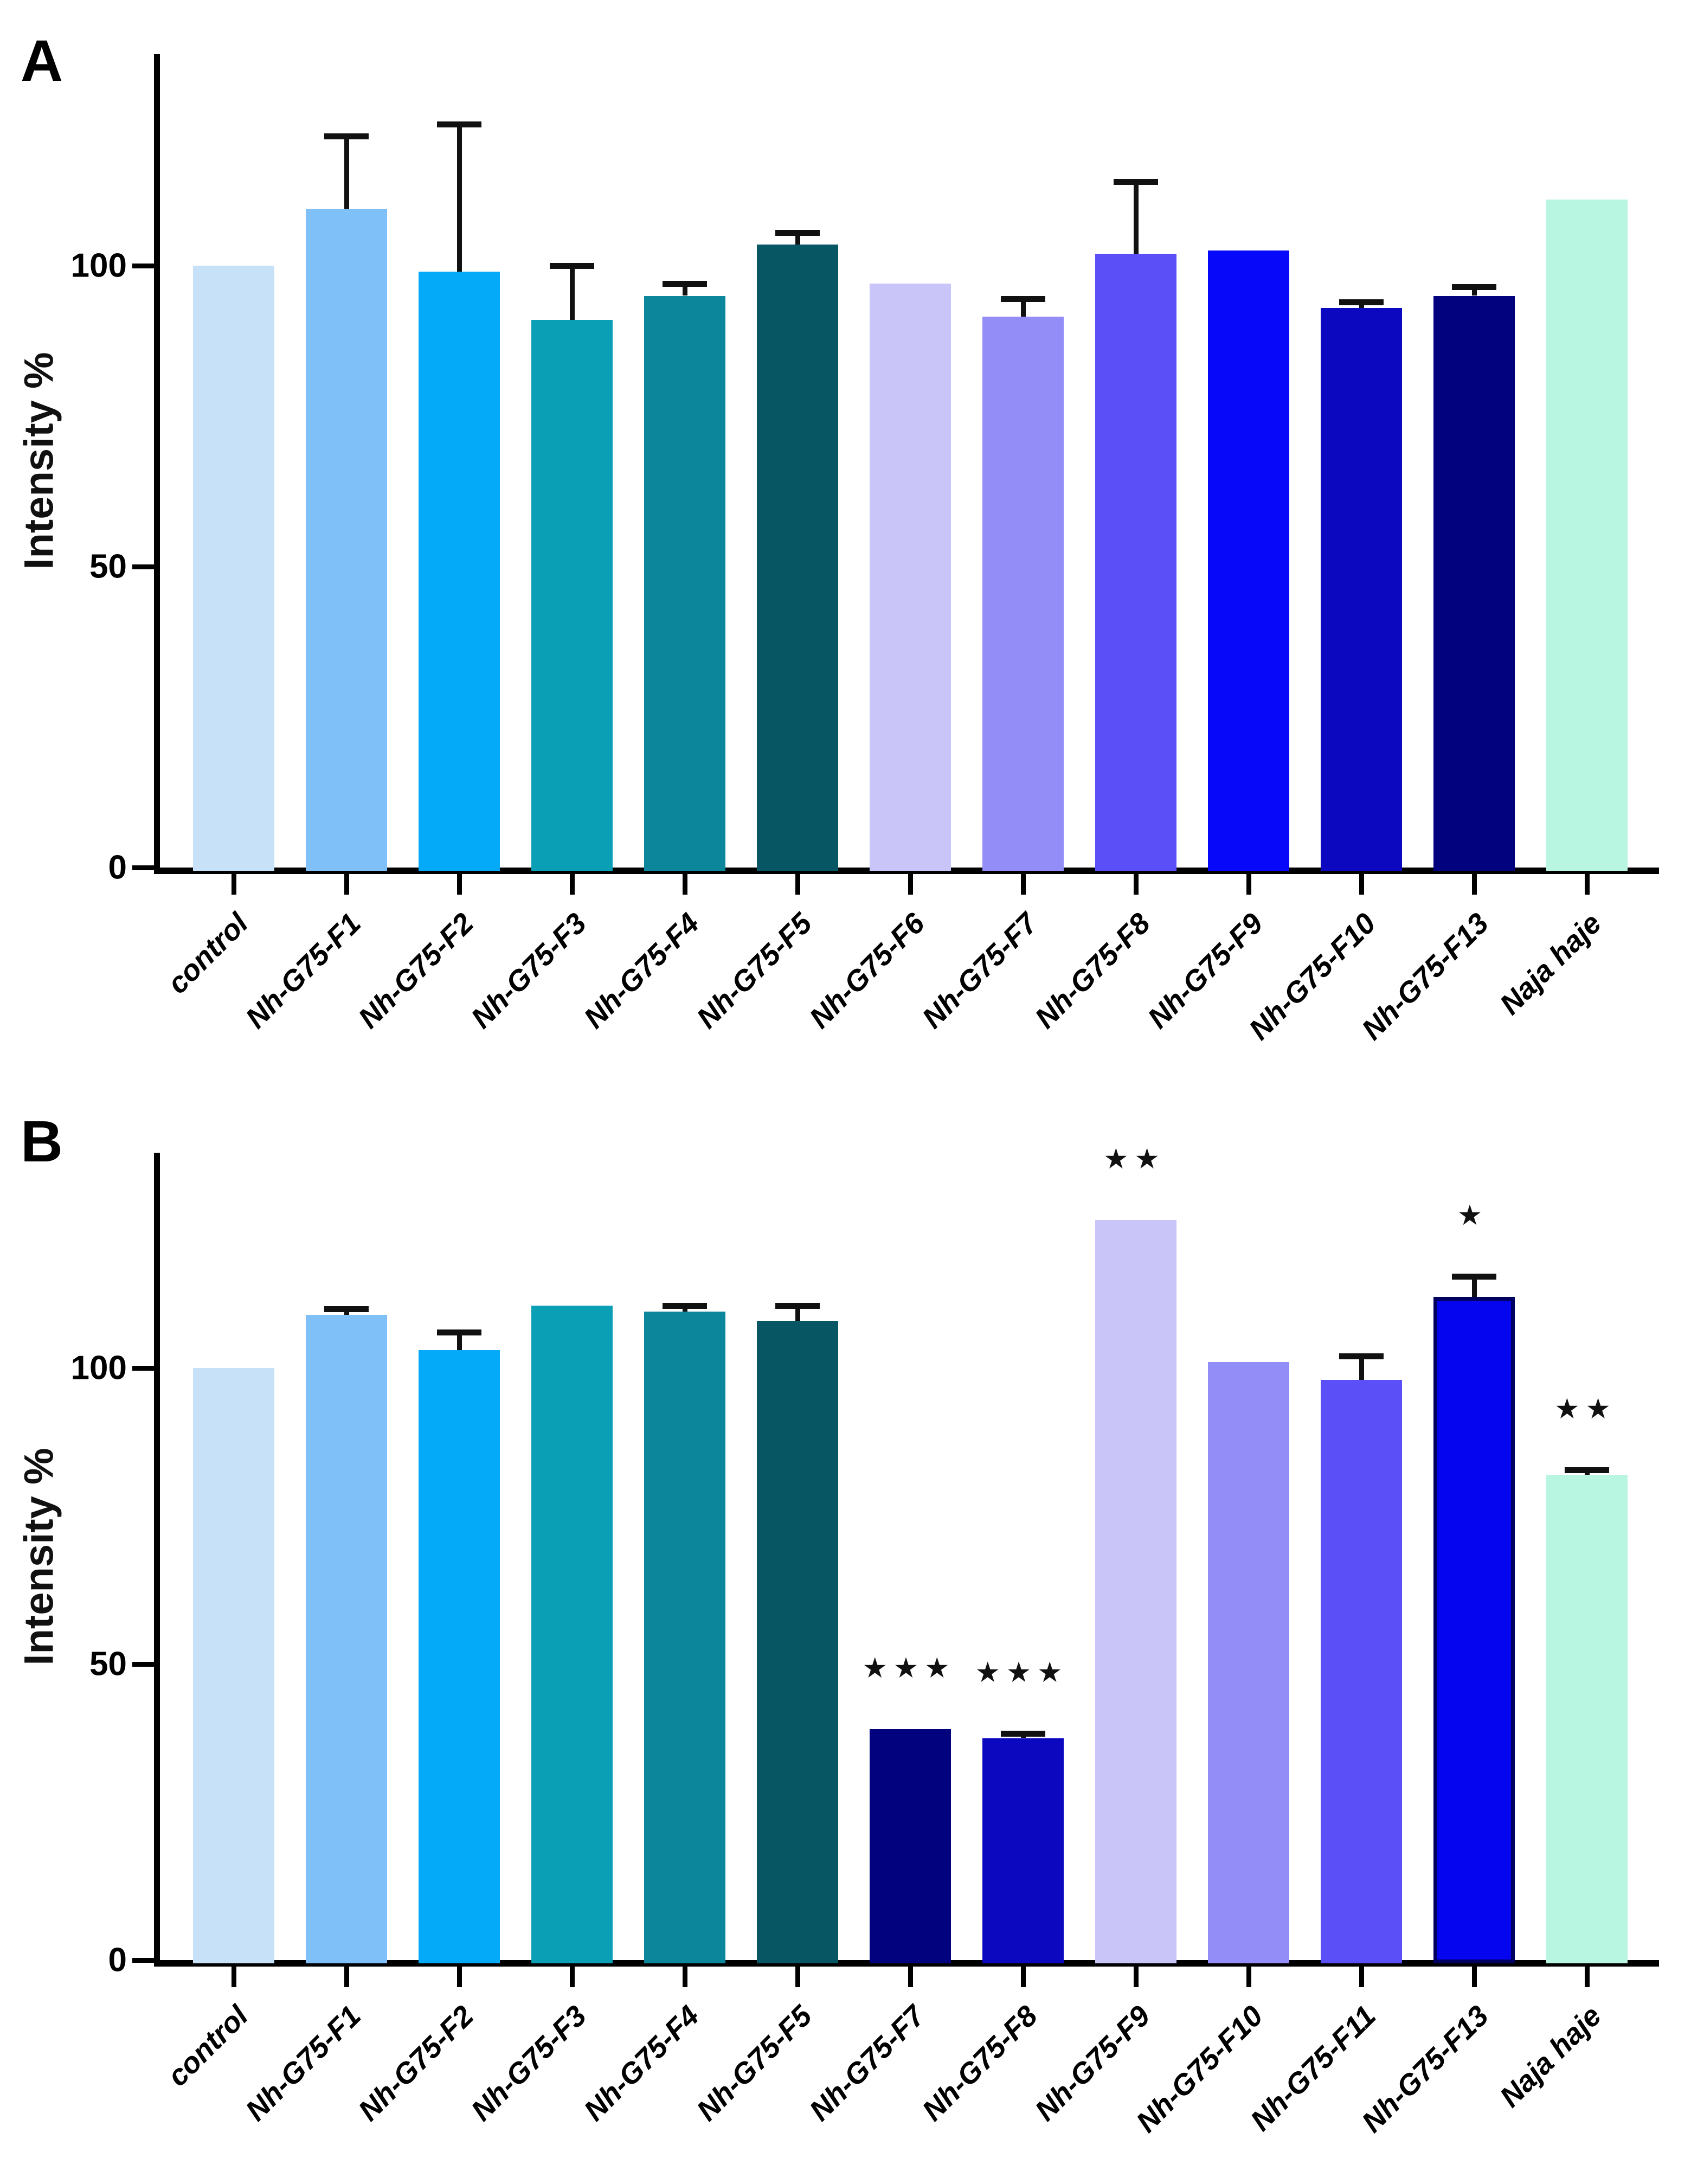  Describe the element at coordinates (1586, 1409) in the screenshot. I see `significance-stars: ★★` at that location.